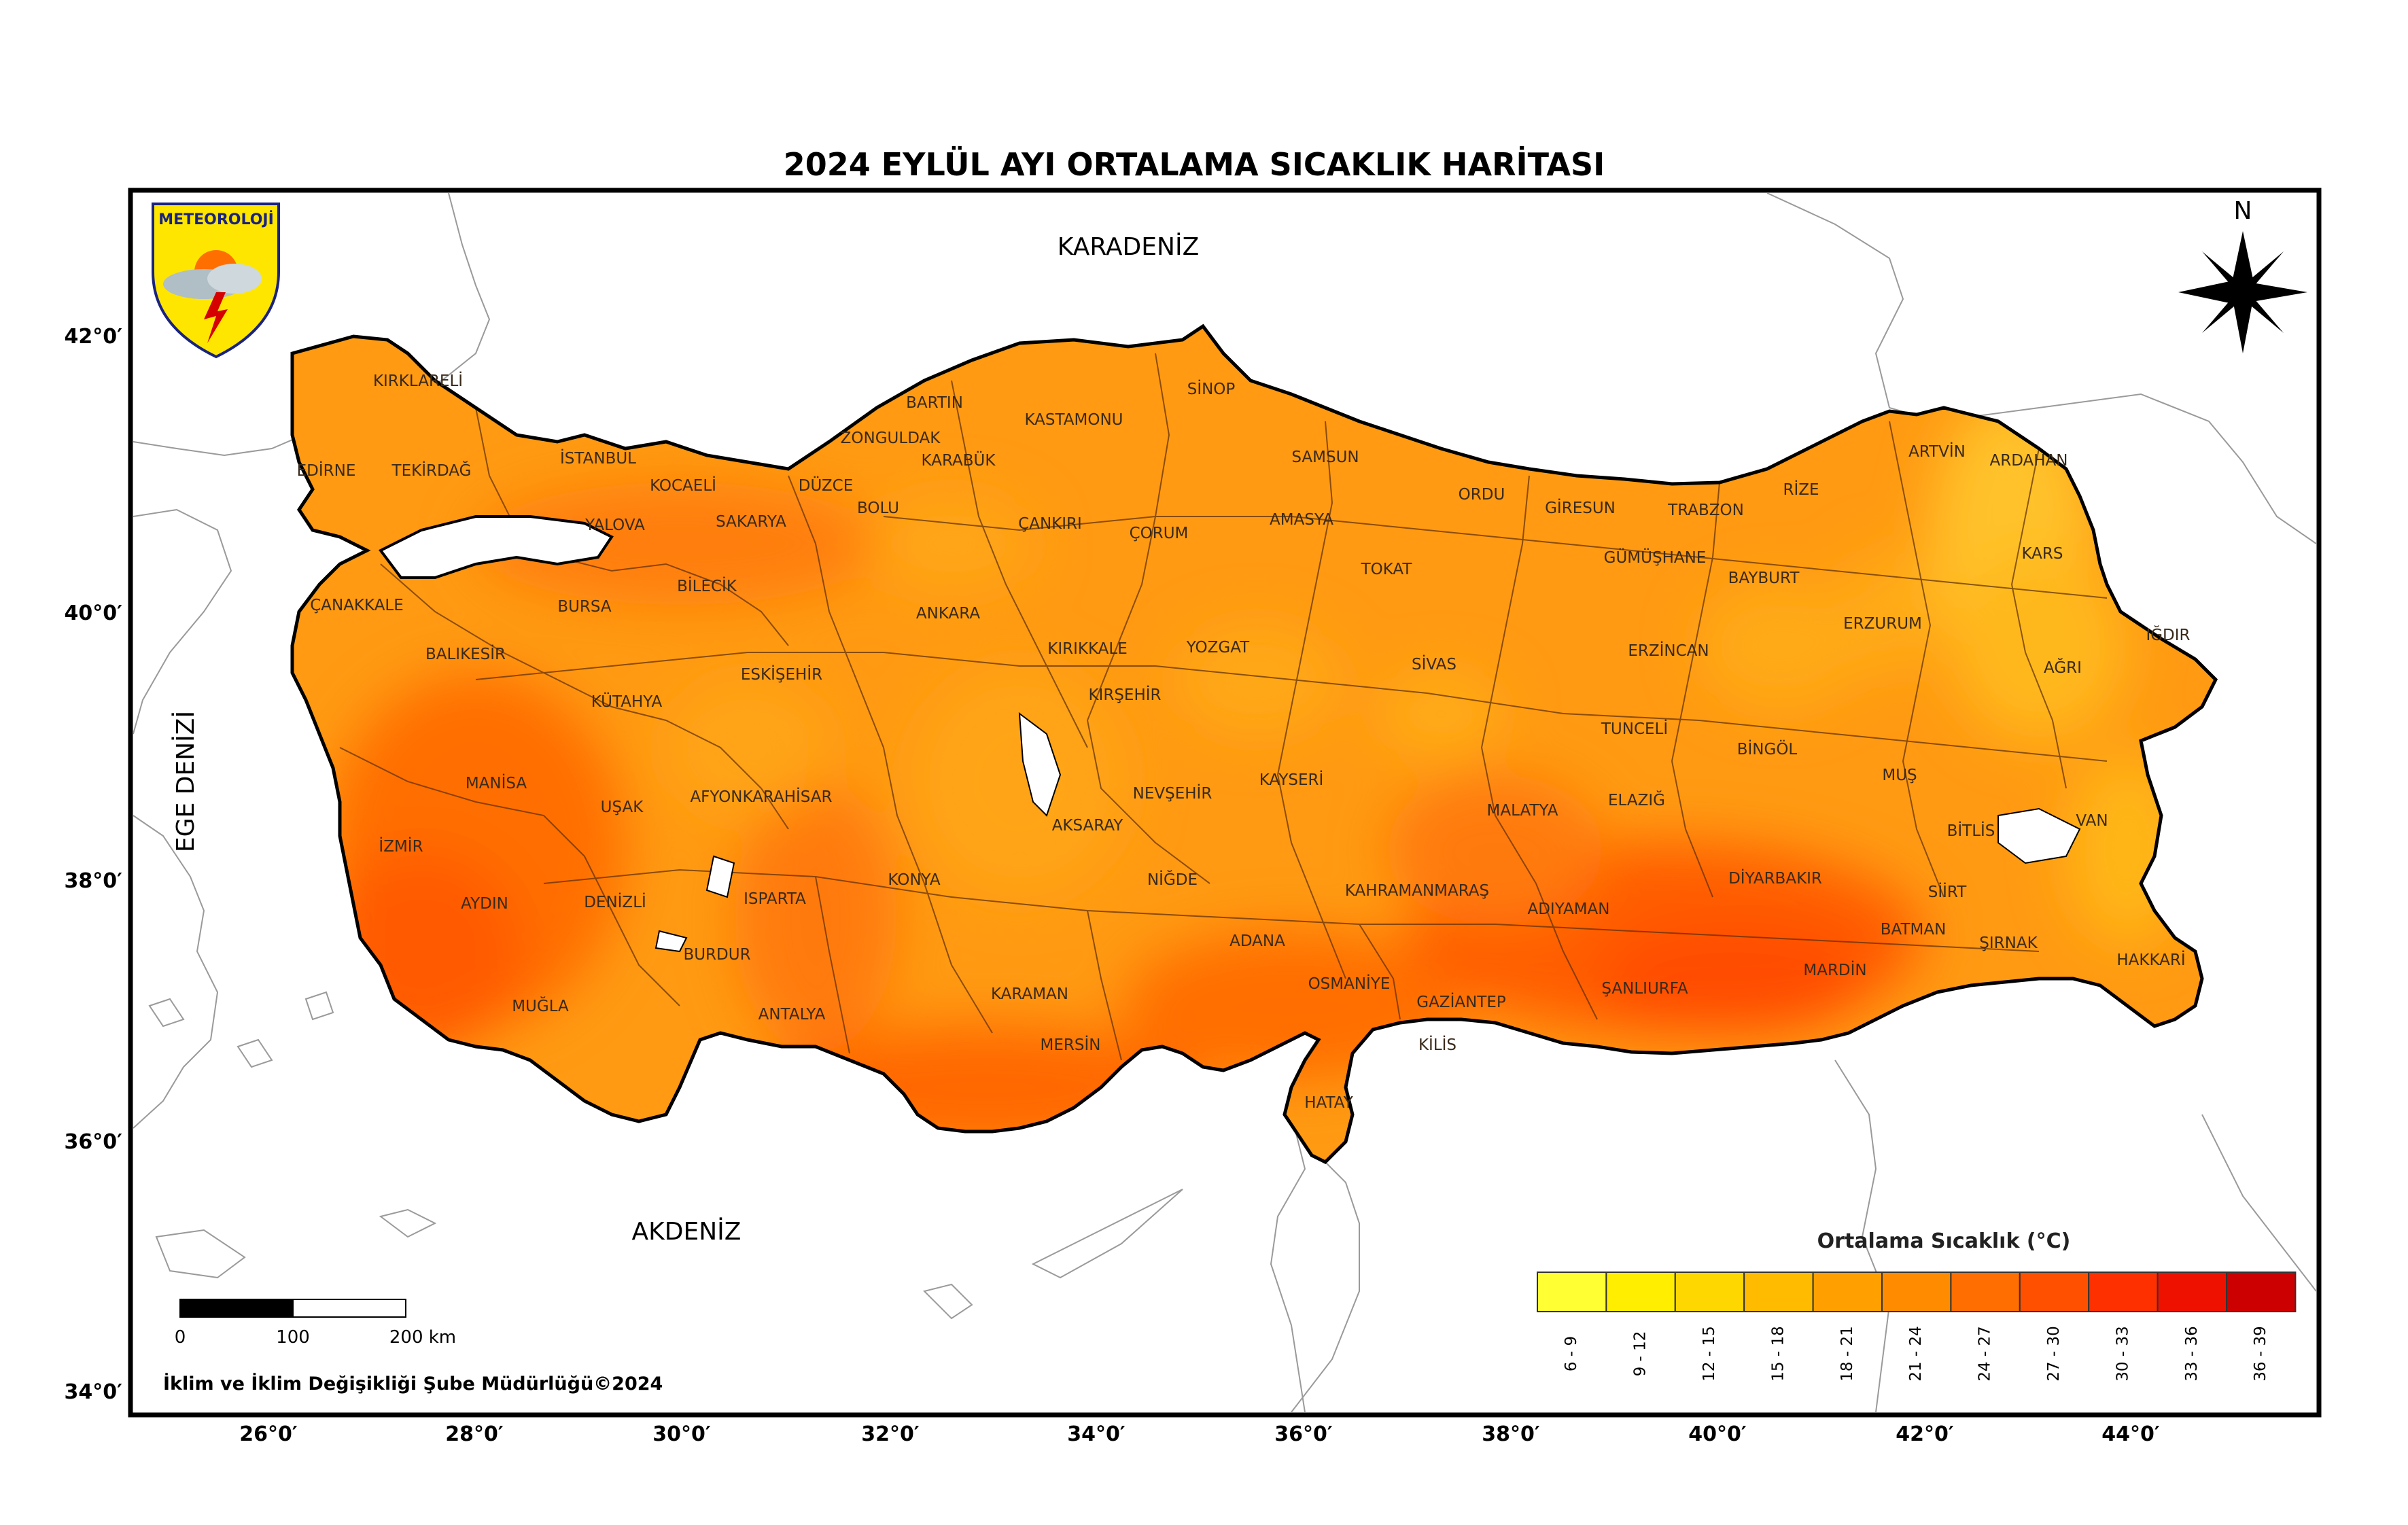 The height and width of the screenshot is (1525, 2408). I want to click on province-label-4: KOCAELİ, so click(683, 485).